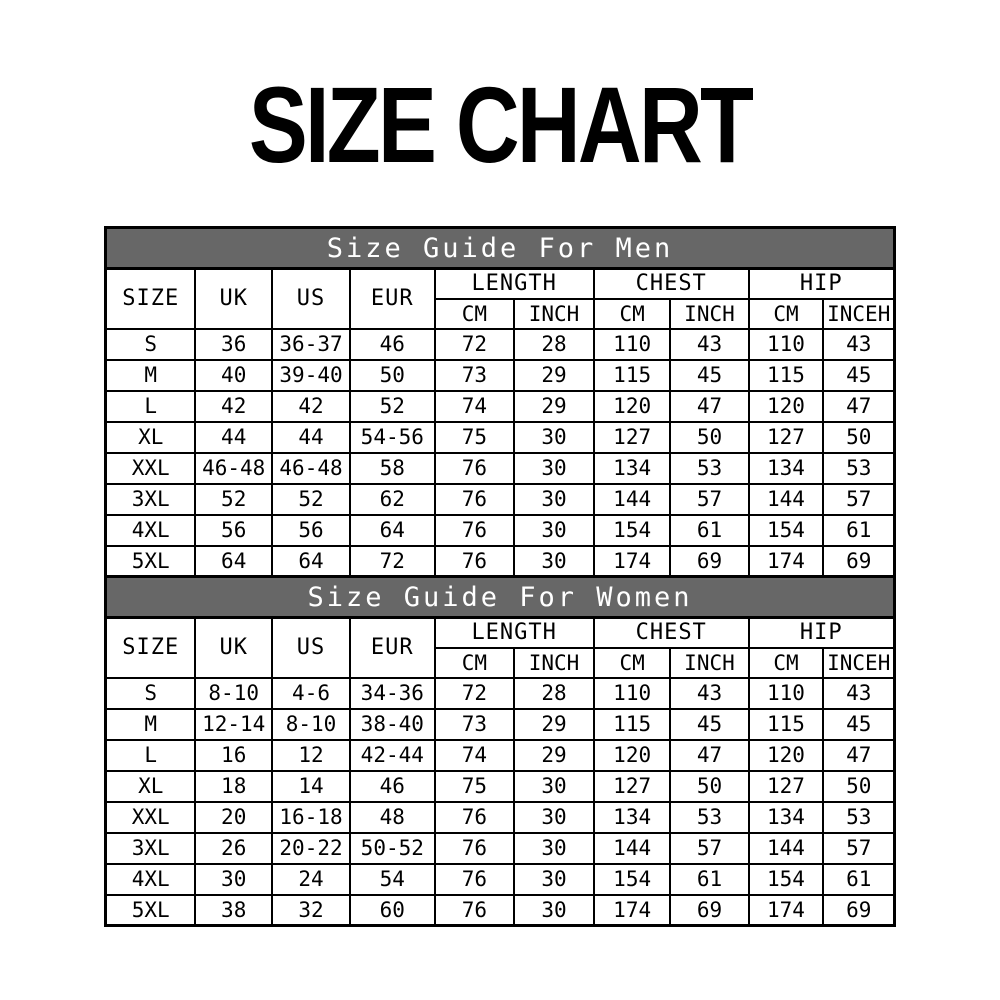 This screenshot has height=1000, width=1000. I want to click on table-row: M 40 39-40 50 73 29 115 45 115 45, so click(500, 375).